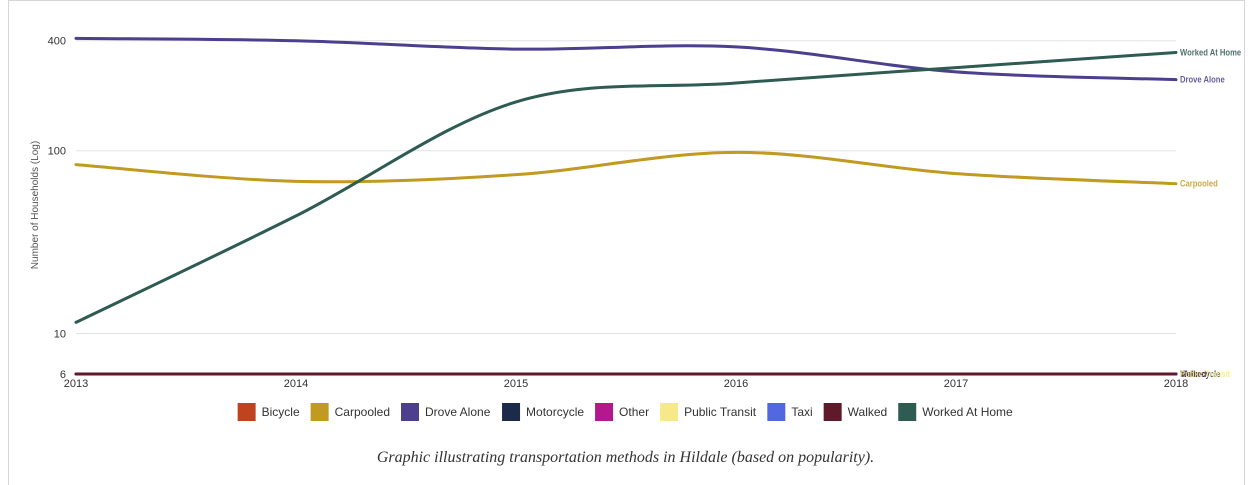 The width and height of the screenshot is (1251, 485). Describe the element at coordinates (1199, 183) in the screenshot. I see `end-label: Carpooled` at that location.